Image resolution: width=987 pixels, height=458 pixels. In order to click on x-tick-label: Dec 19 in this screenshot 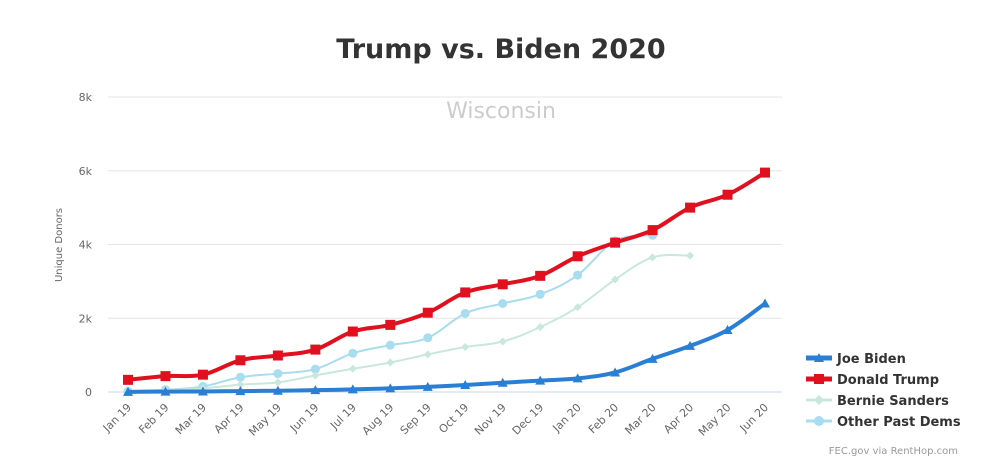, I will do `click(528, 419)`.